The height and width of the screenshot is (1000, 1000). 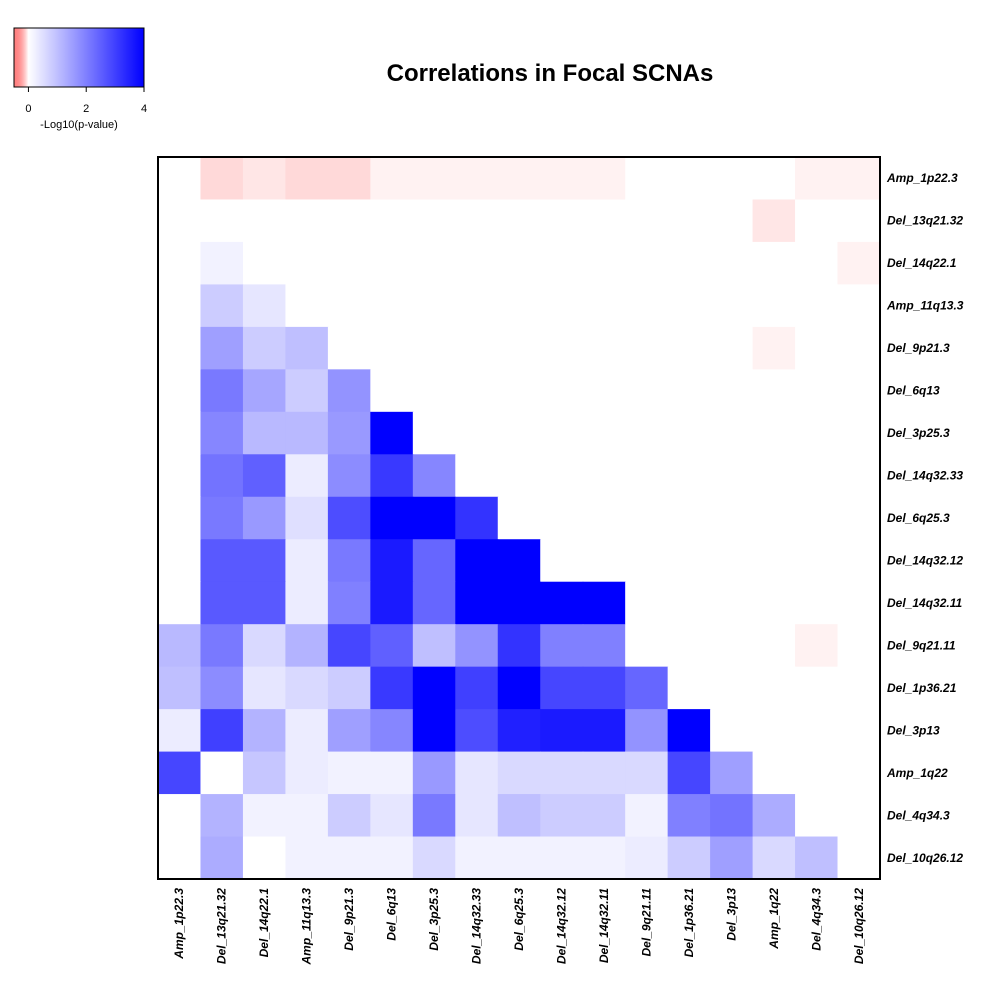 I want to click on row-label: Del_3p25.3, so click(x=918, y=433).